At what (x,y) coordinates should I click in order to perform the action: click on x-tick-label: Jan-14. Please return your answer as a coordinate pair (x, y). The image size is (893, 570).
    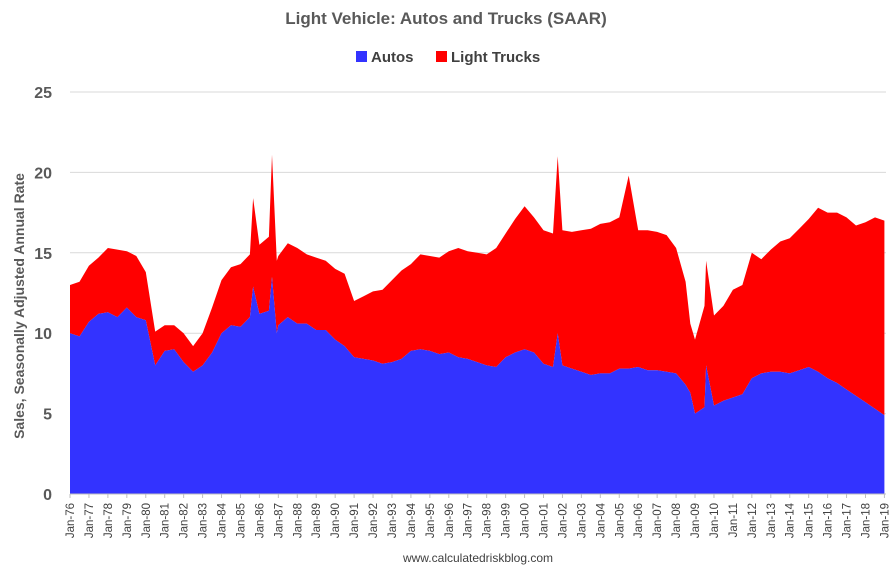
    Looking at the image, I should click on (791, 520).